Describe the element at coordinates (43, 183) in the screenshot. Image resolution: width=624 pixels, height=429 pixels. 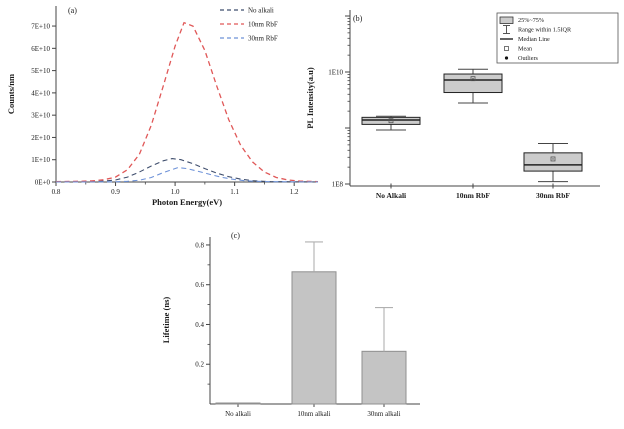
I see `panel-a-y-tick-label: 0E+0` at that location.